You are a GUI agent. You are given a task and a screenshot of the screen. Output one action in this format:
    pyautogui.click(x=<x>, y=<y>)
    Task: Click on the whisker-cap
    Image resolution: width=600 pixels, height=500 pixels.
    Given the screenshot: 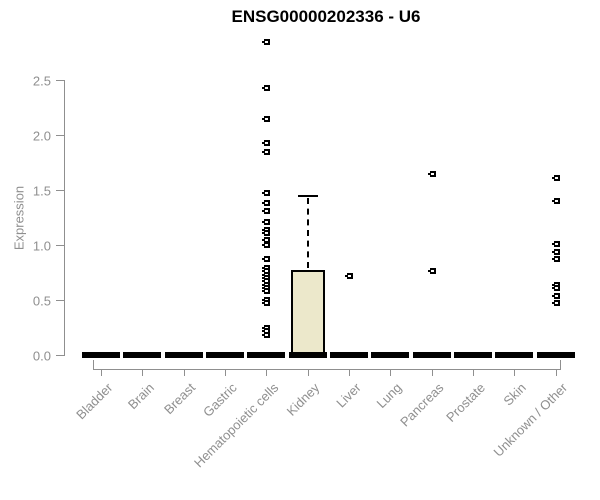 What is the action you would take?
    pyautogui.click(x=307, y=195)
    